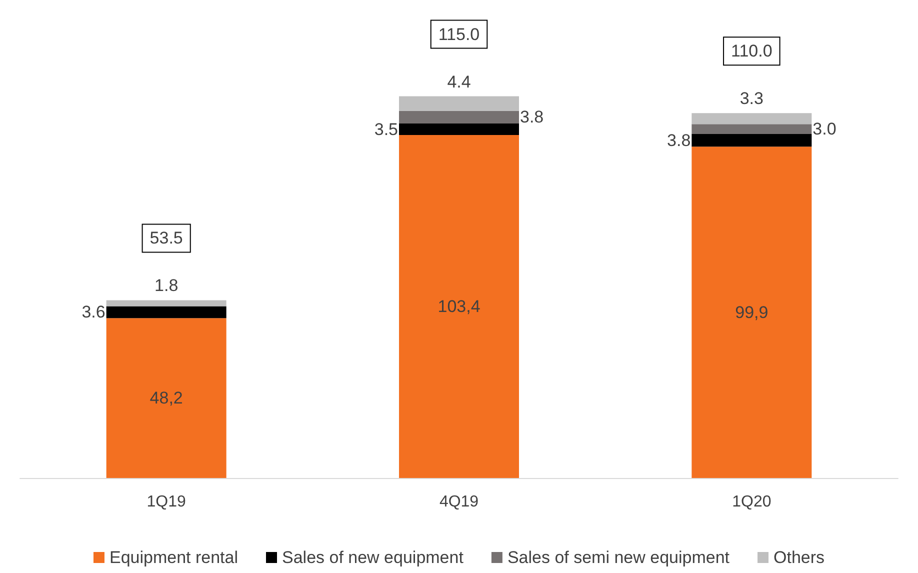  I want to click on total-label: 115.0, so click(459, 34).